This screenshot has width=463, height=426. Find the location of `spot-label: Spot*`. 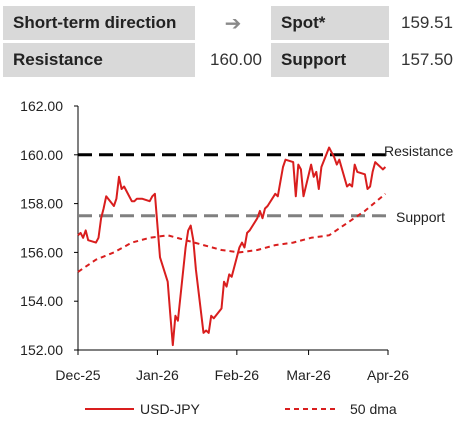

spot-label: Spot* is located at coordinates (330, 23).